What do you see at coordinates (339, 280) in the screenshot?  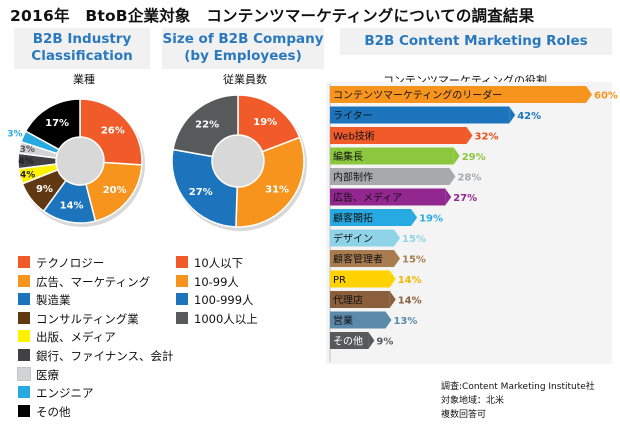 I see `roles-category-label: PR` at bounding box center [339, 280].